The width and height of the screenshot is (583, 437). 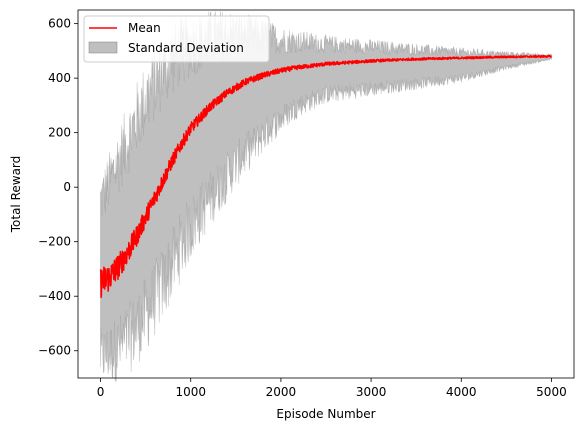 I want to click on x-tick-label: 1000, so click(x=190, y=392).